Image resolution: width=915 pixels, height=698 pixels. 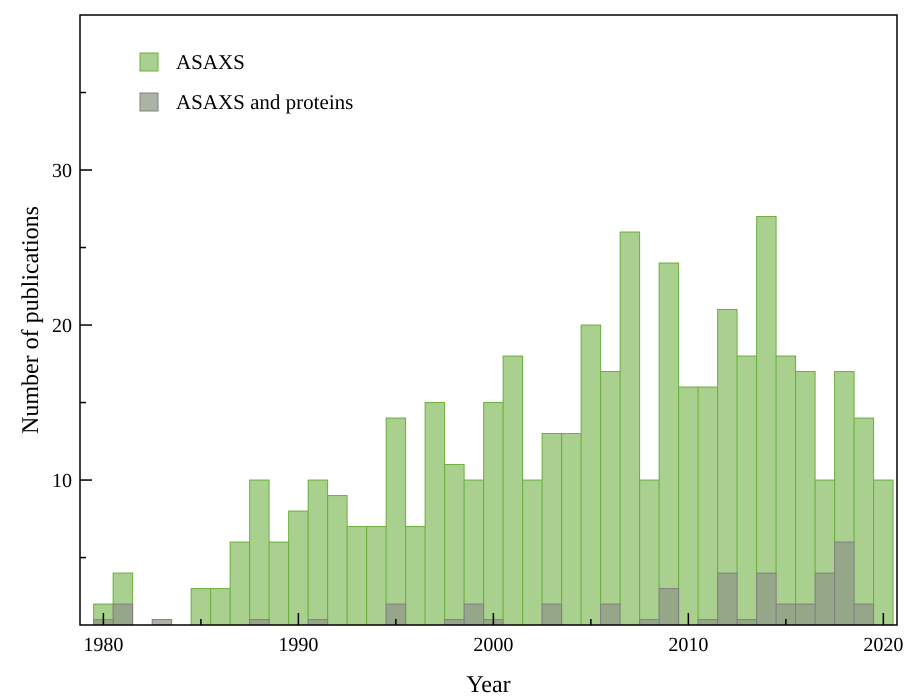 What do you see at coordinates (265, 102) in the screenshot?
I see `legend-label: ASAXS and proteins` at bounding box center [265, 102].